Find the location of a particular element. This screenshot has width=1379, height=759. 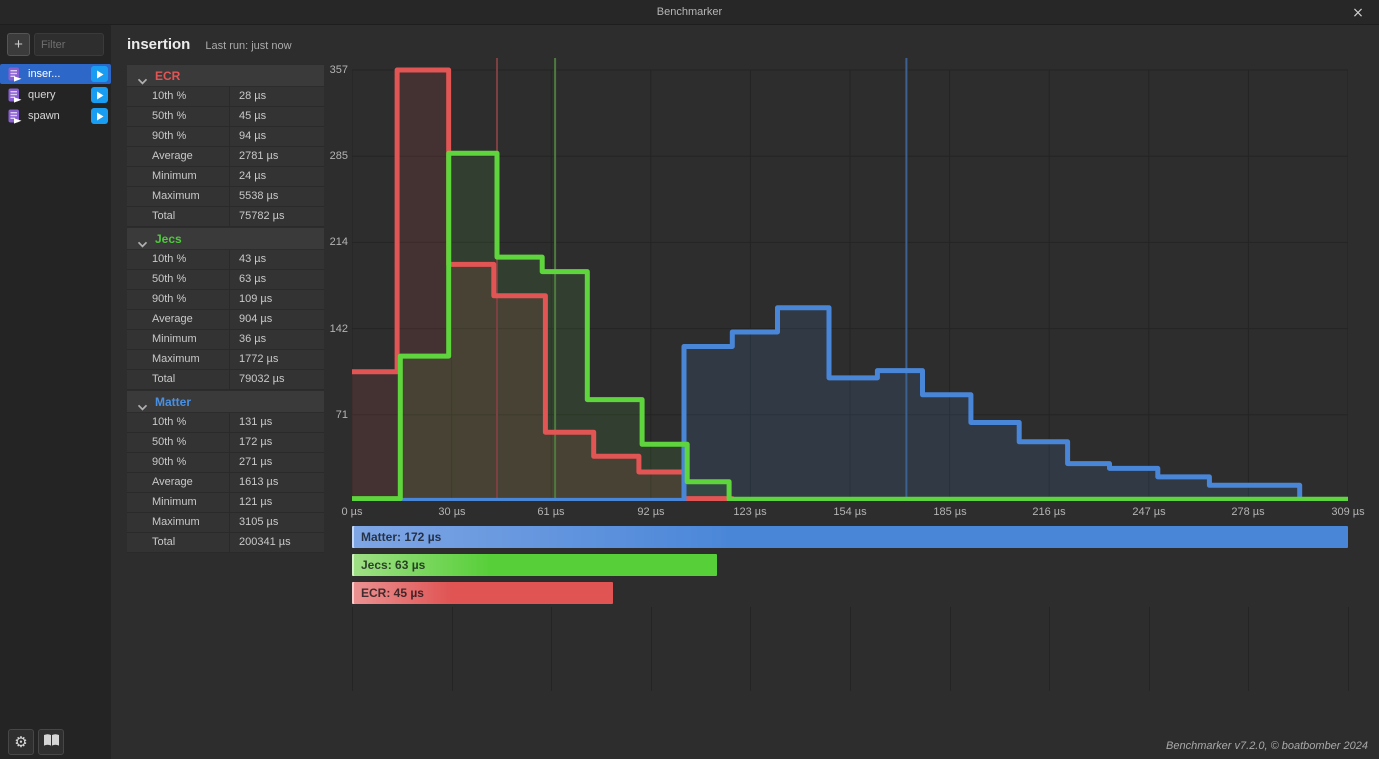

stat-row: 90th % 271 µs is located at coordinates (225, 463).